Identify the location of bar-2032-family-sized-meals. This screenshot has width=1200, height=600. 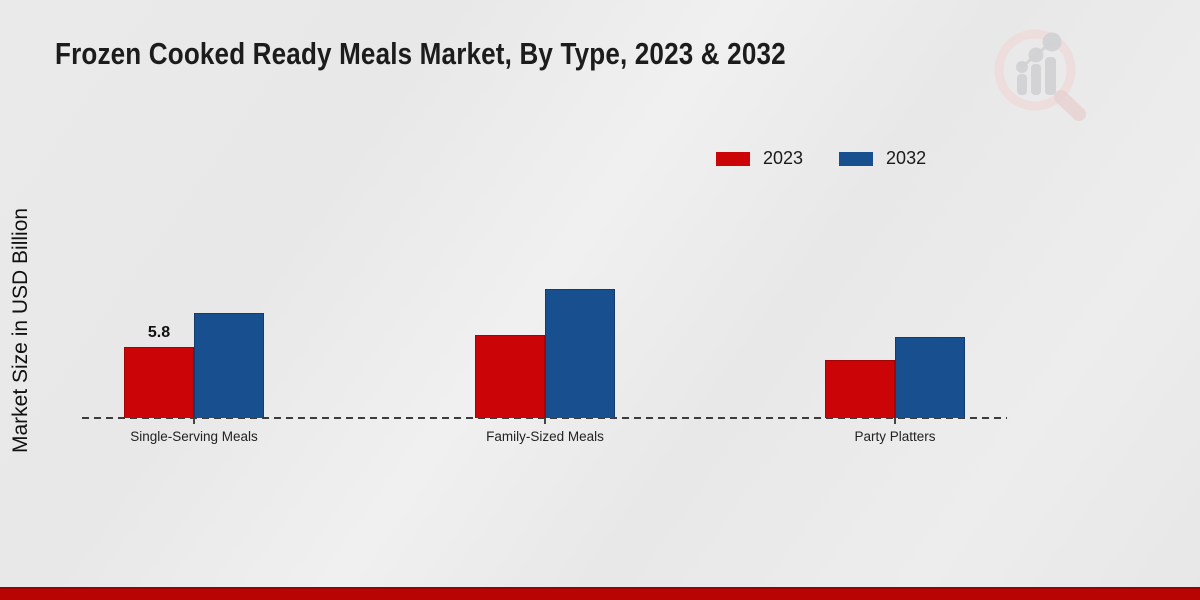
(580, 353).